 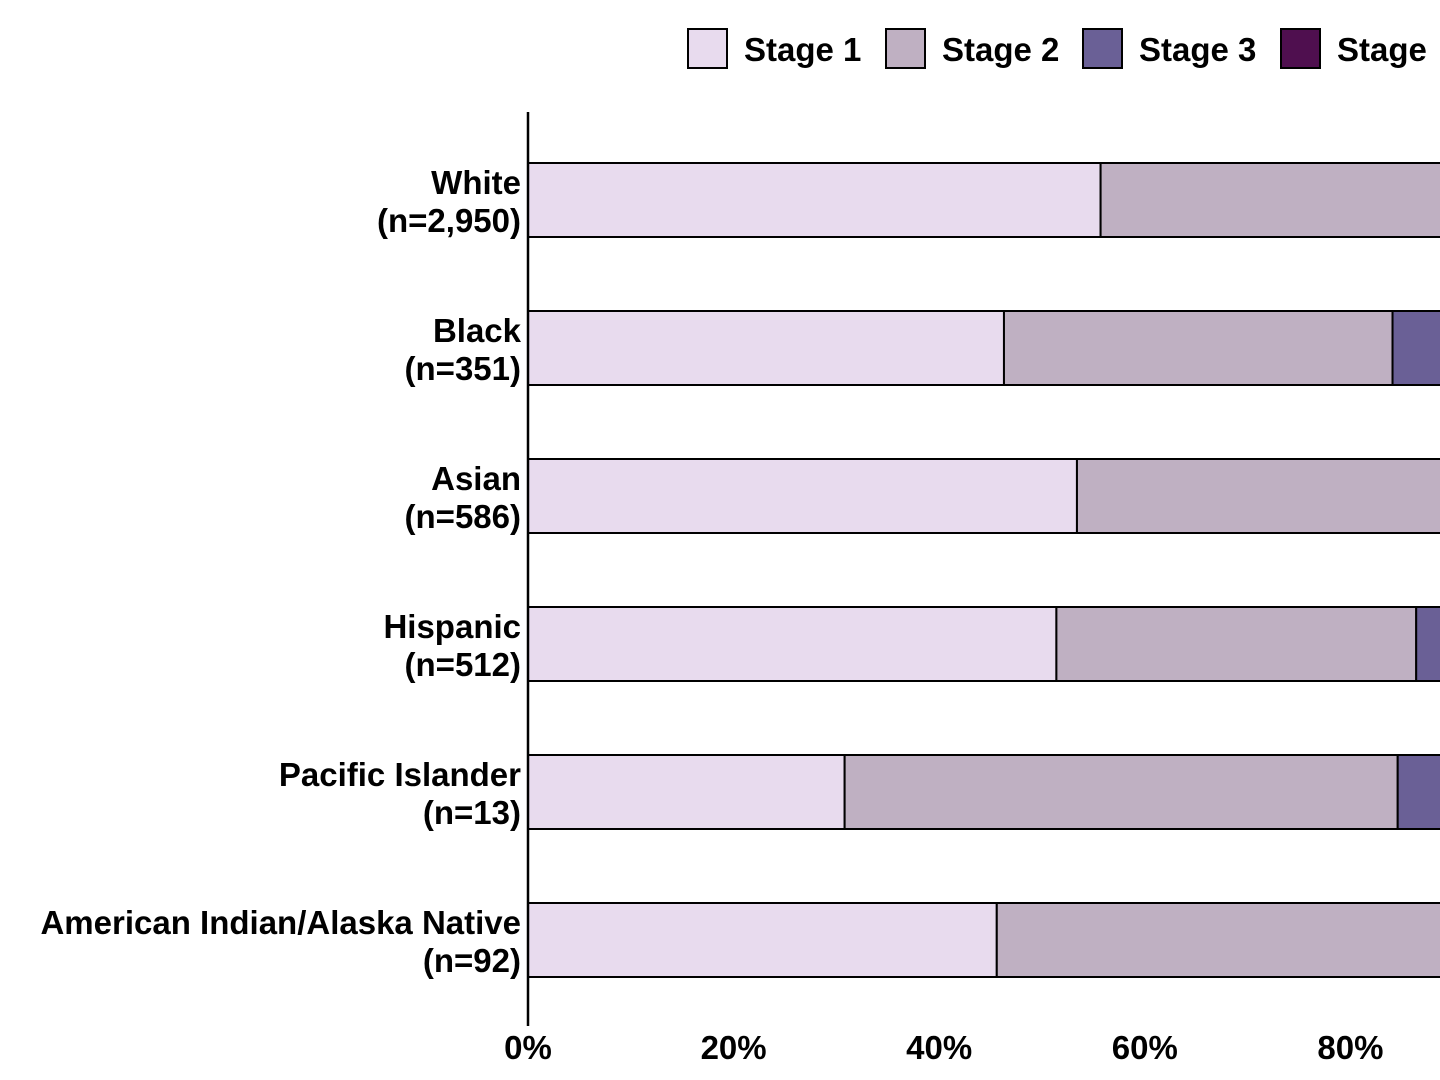 What do you see at coordinates (280, 922) in the screenshot?
I see `category-label-american-indian-alaska-native: American Indian/Alaska Native` at bounding box center [280, 922].